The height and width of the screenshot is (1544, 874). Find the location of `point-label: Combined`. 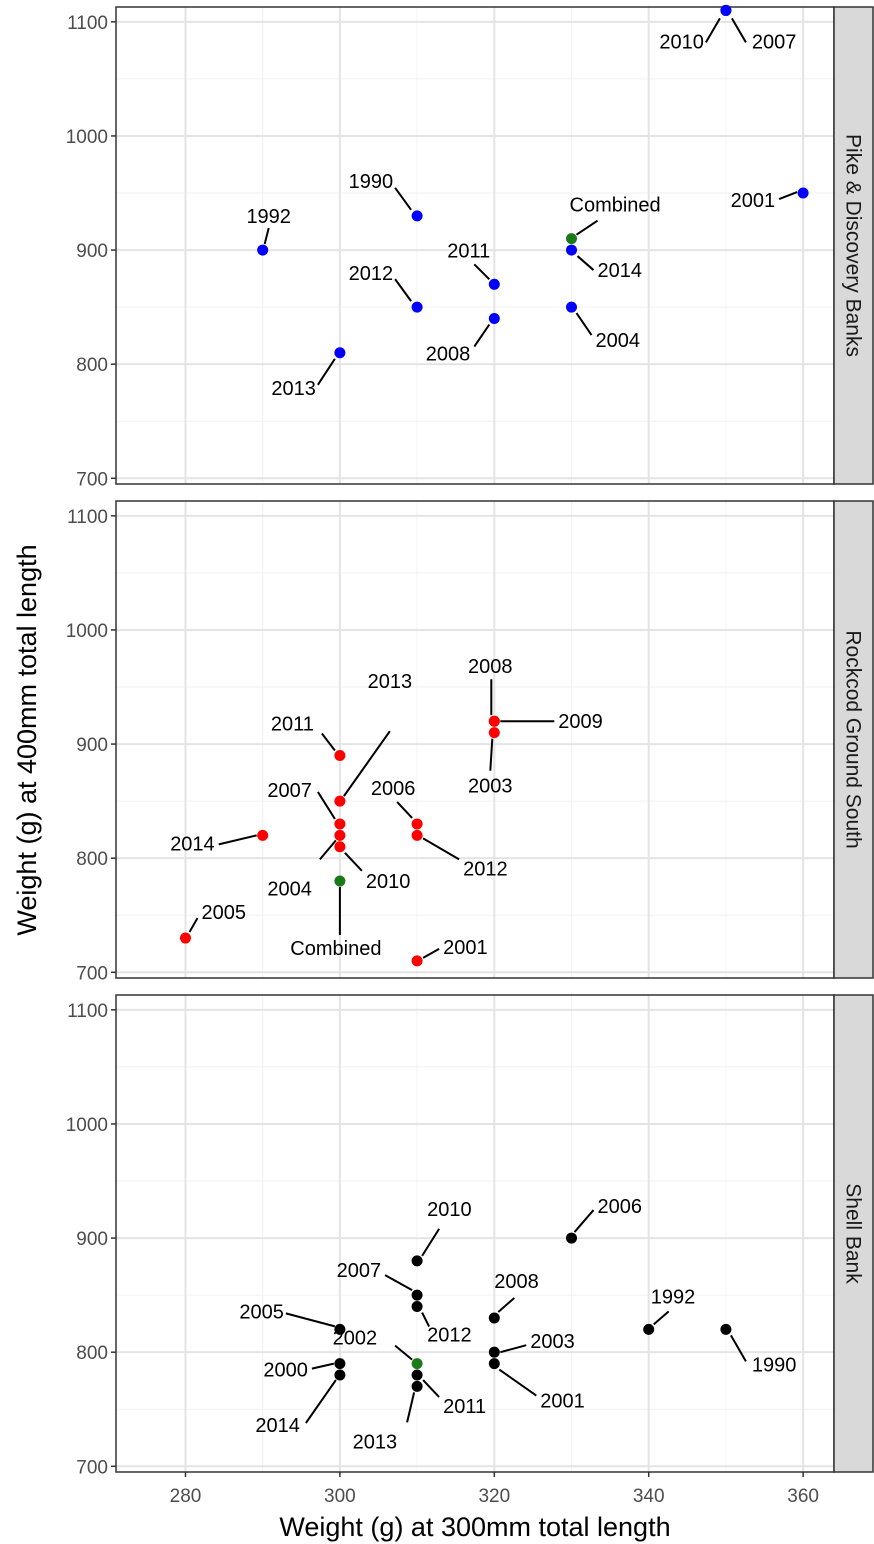

point-label: Combined is located at coordinates (615, 206).